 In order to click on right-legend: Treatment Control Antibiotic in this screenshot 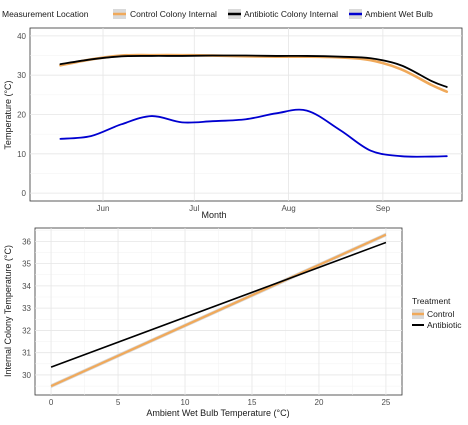, I will do `click(437, 313)`.